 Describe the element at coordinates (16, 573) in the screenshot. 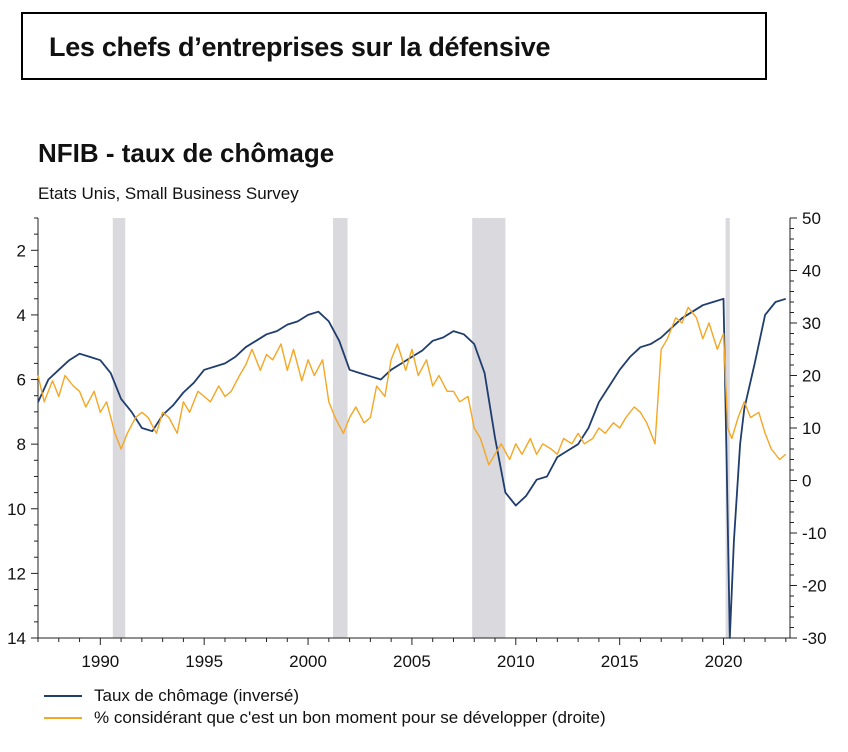

I see `y-left-tick-label: 12` at that location.